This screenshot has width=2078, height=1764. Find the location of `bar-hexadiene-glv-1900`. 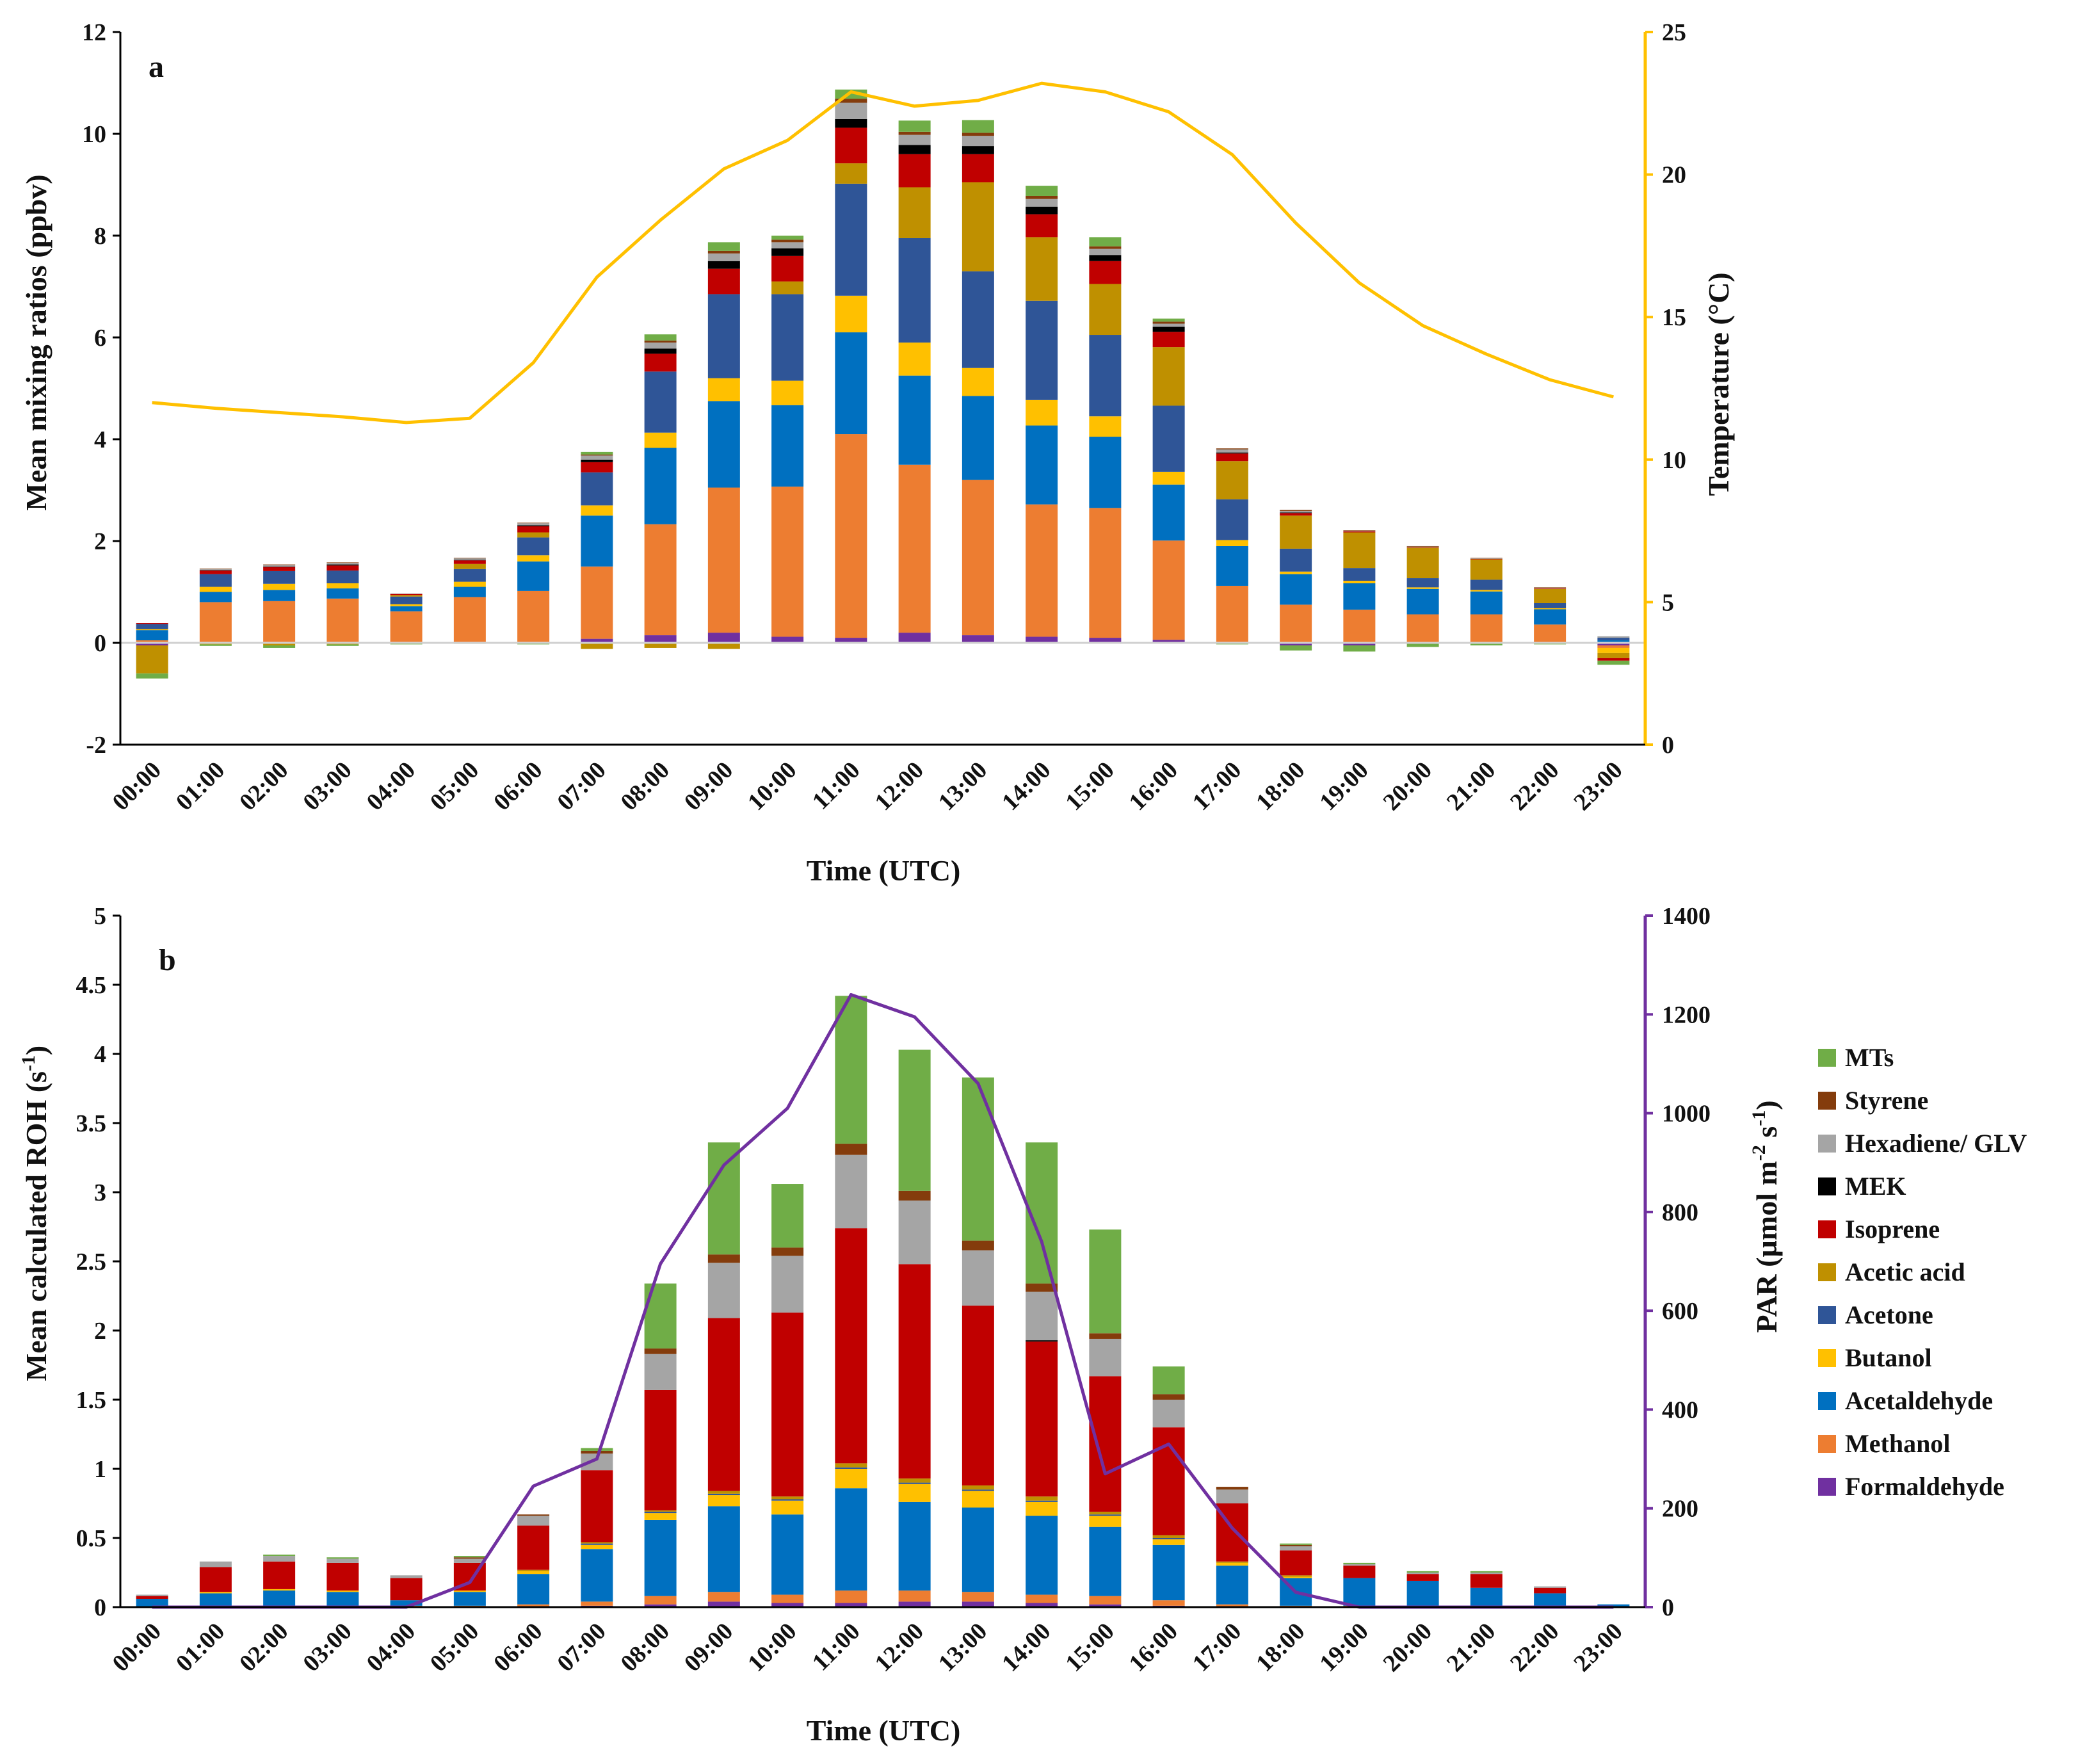

bar-hexadiene-glv-1900 is located at coordinates (1359, 1565).